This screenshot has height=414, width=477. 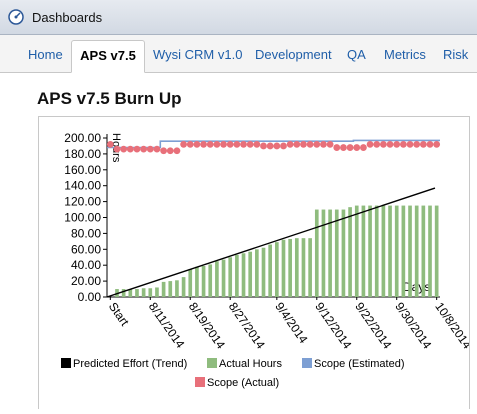 What do you see at coordinates (293, 54) in the screenshot?
I see `tab-development: Development` at bounding box center [293, 54].